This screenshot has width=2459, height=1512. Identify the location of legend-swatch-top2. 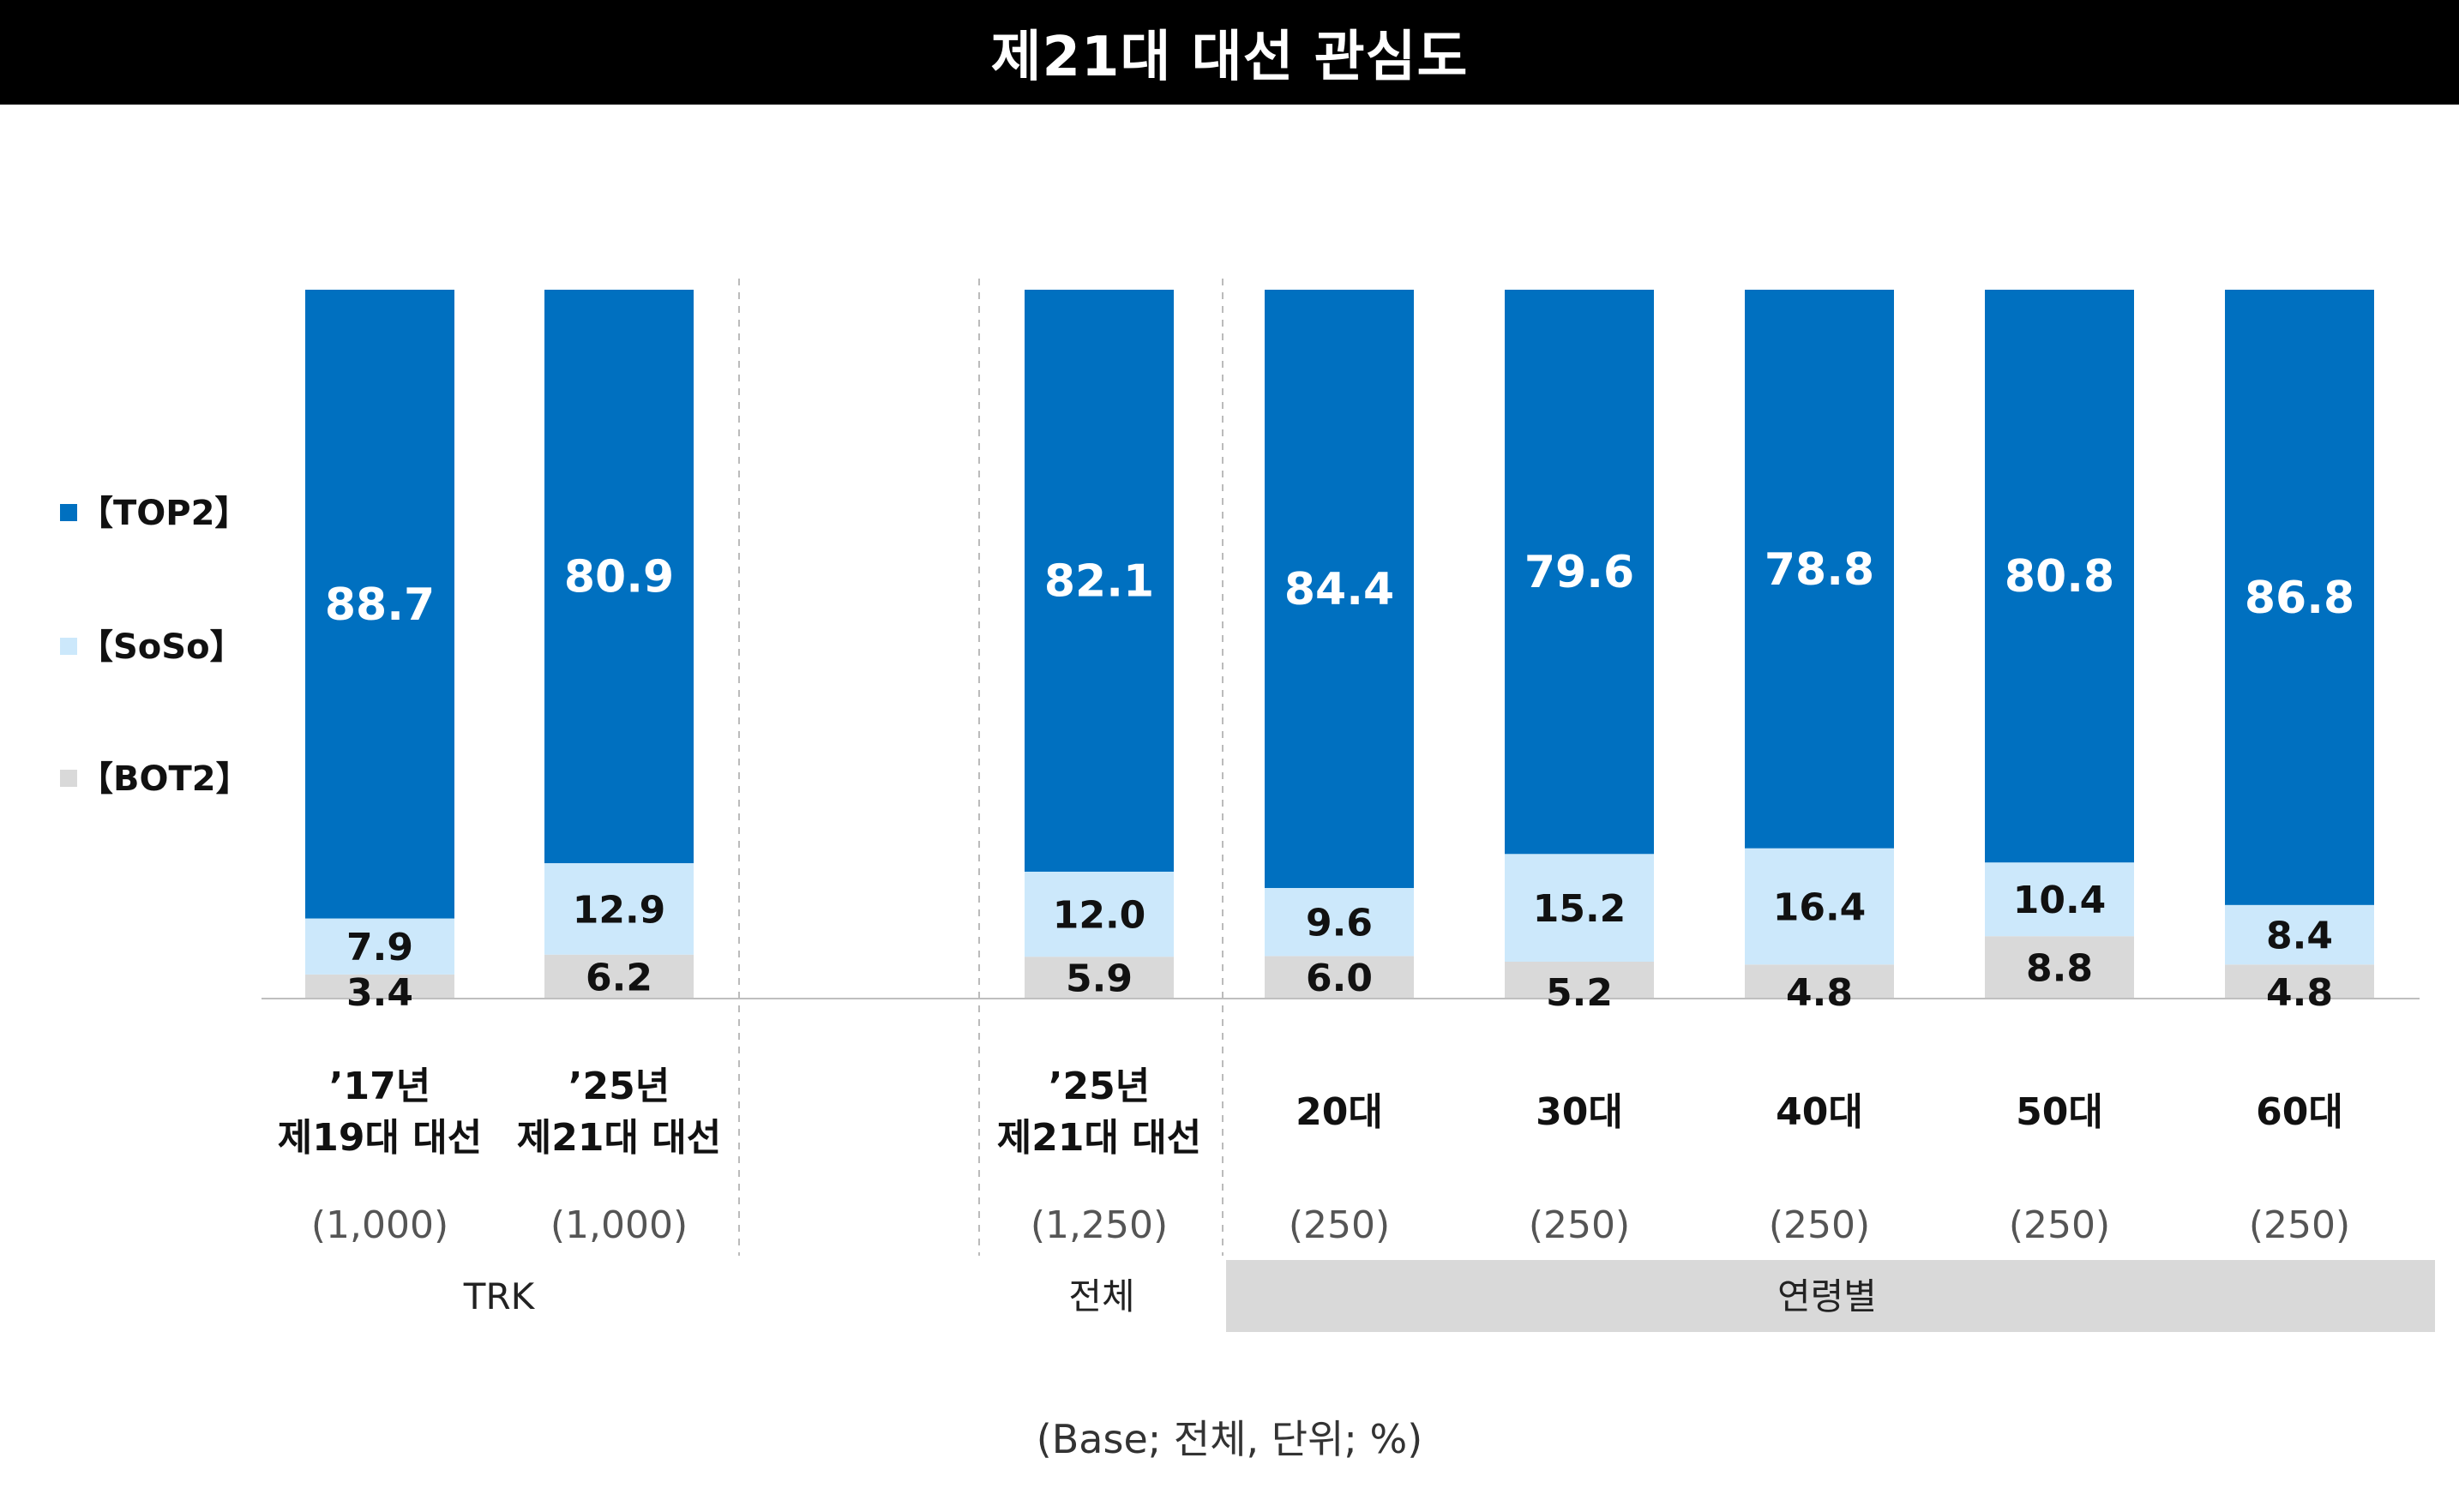
(69, 512).